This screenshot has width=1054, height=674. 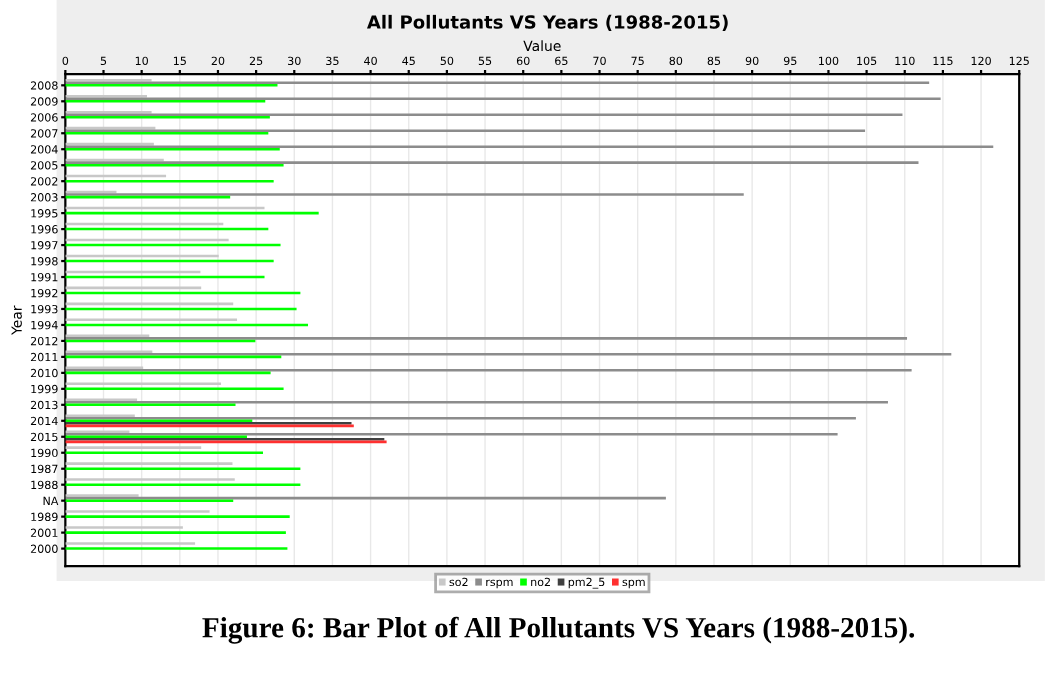 I want to click on chart-title: All Pollutants VS Years (1988-2015), so click(x=547, y=22).